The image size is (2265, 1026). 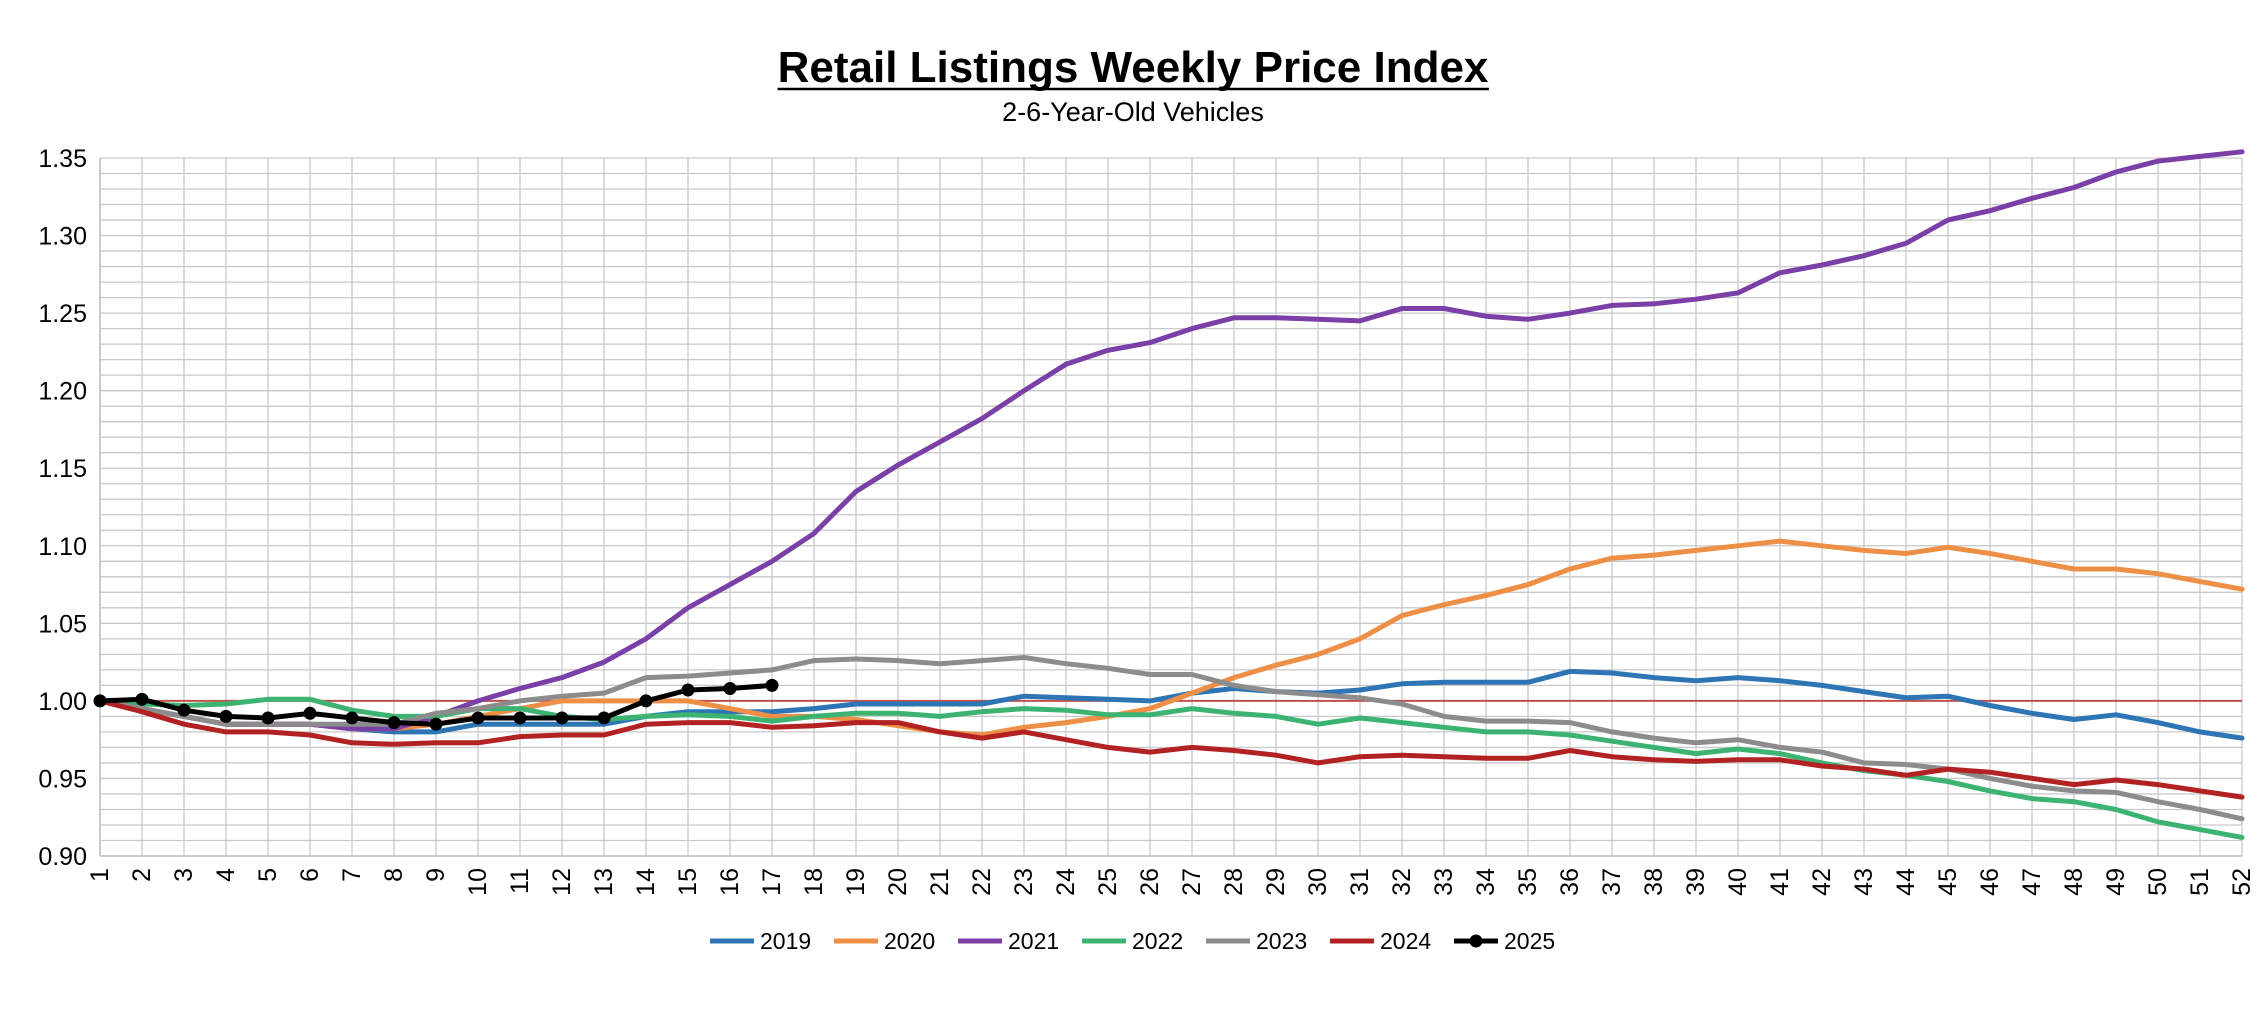 What do you see at coordinates (730, 882) in the screenshot?
I see `x-tick-label: 16` at bounding box center [730, 882].